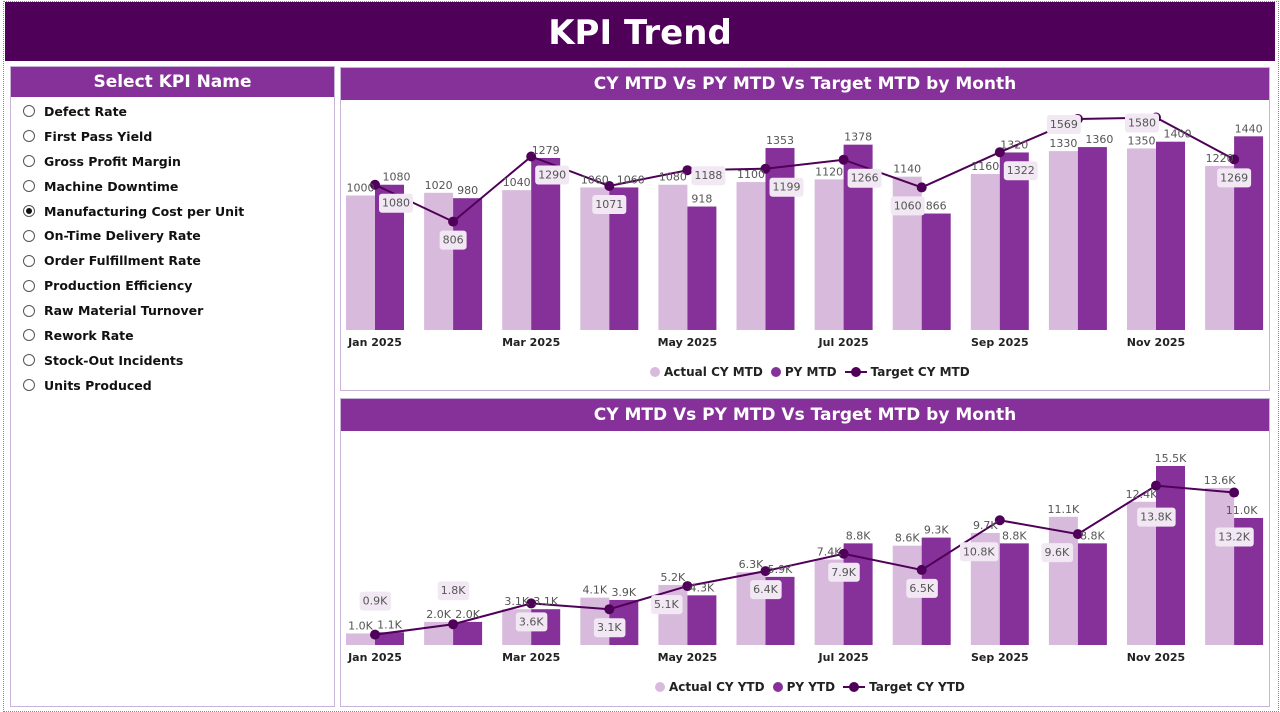 This screenshot has height=712, width=1280. What do you see at coordinates (673, 577) in the screenshot?
I see `label-actual: 5.2K` at bounding box center [673, 577].